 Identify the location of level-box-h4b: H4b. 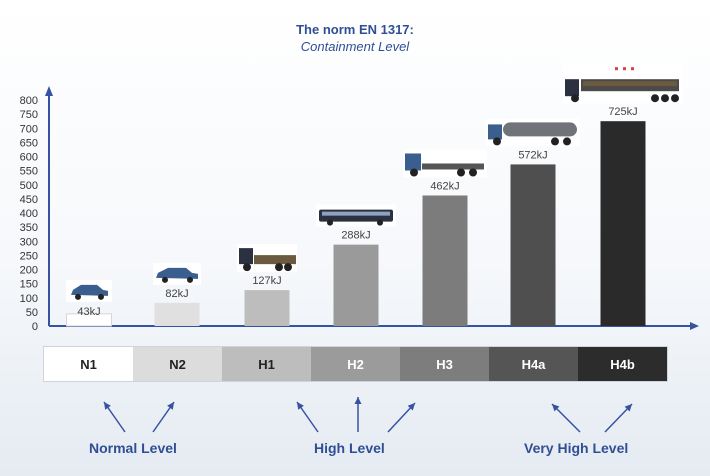
(622, 364).